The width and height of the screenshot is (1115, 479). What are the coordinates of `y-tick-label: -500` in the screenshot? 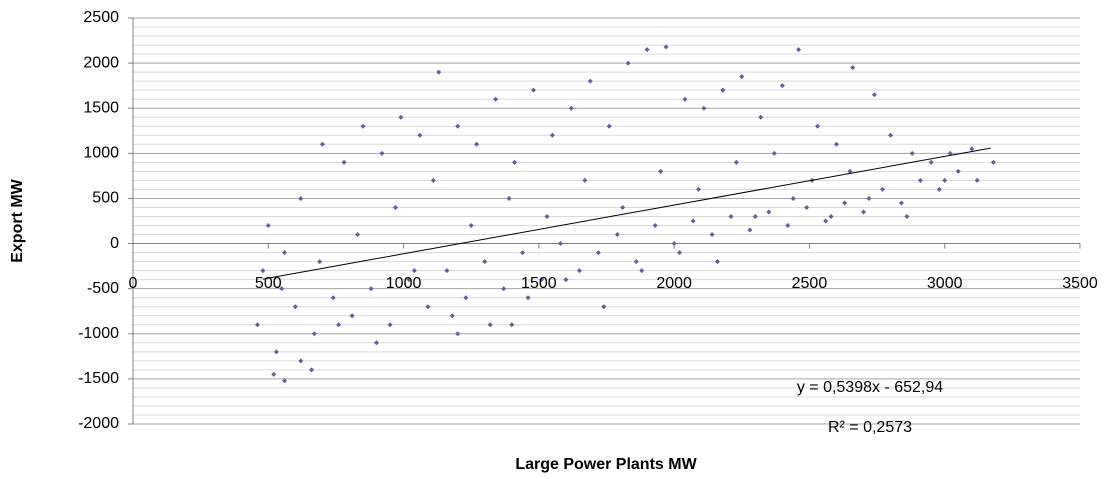 It's located at (103, 288).